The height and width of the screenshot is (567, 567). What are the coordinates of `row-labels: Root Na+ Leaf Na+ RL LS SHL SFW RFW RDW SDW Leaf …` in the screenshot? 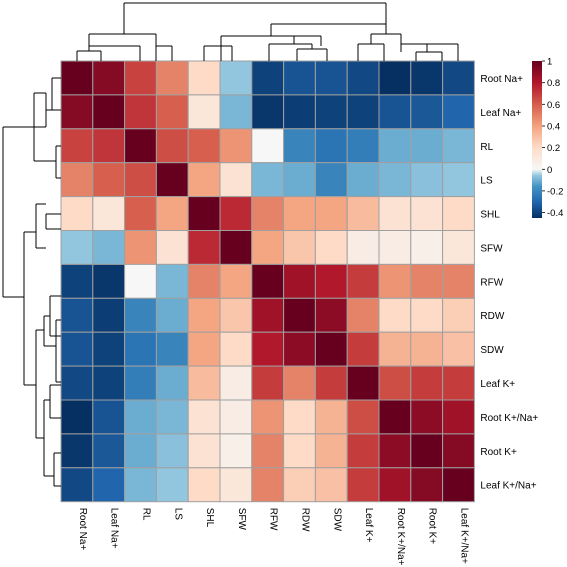 It's located at (509, 283).